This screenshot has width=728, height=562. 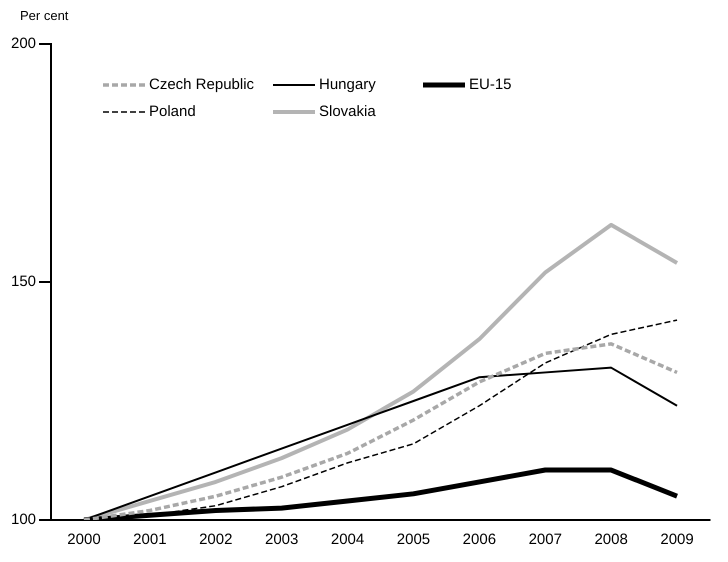 What do you see at coordinates (677, 539) in the screenshot?
I see `x-tick-label: 2009` at bounding box center [677, 539].